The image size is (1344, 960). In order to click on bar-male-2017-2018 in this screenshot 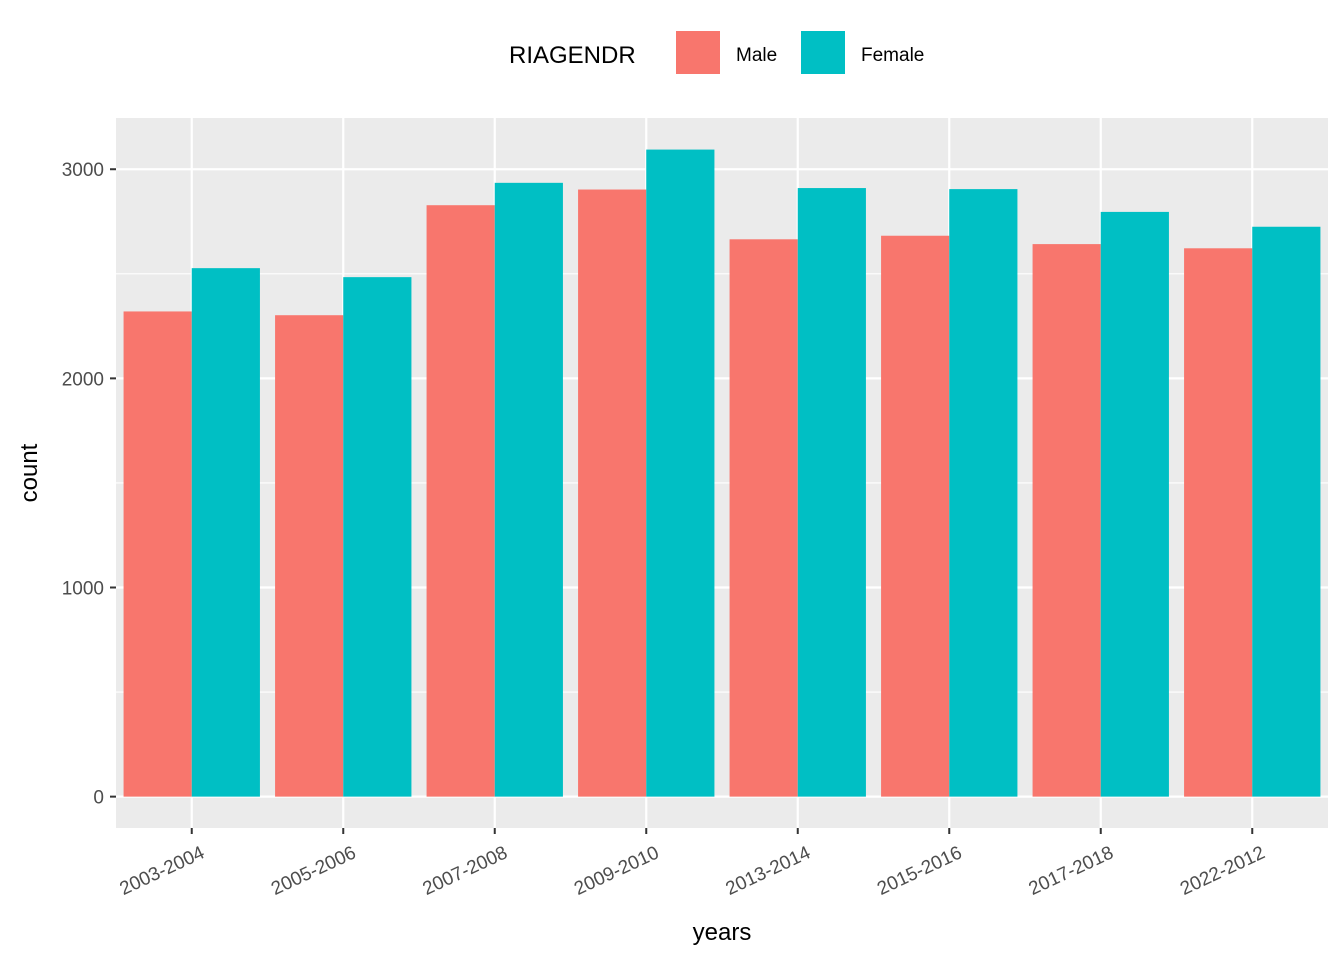, I will do `click(1066, 520)`.